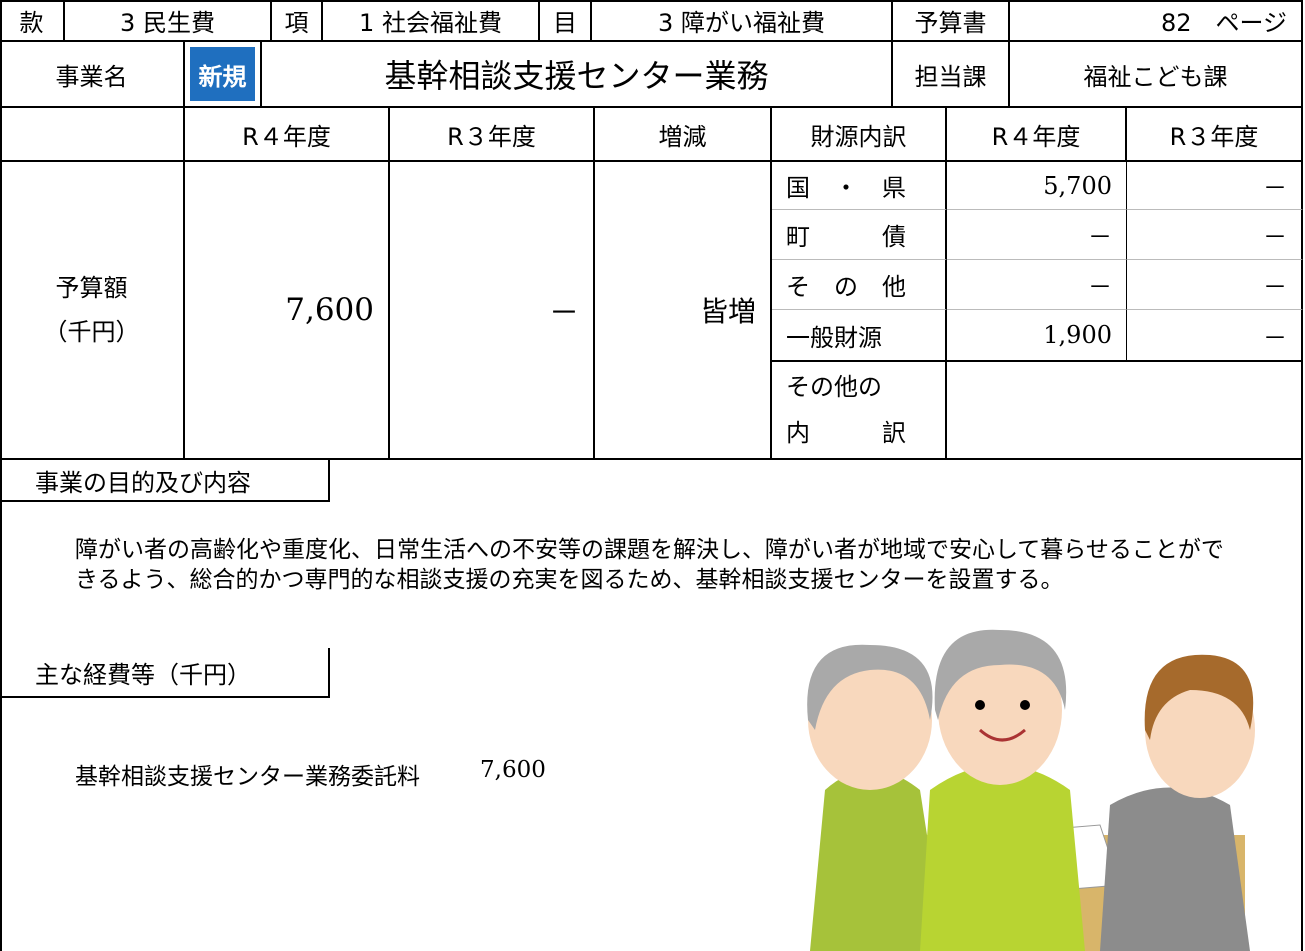 The image size is (1305, 951). What do you see at coordinates (1156, 75) in the screenshot?
I see `value: 福祉こども課` at bounding box center [1156, 75].